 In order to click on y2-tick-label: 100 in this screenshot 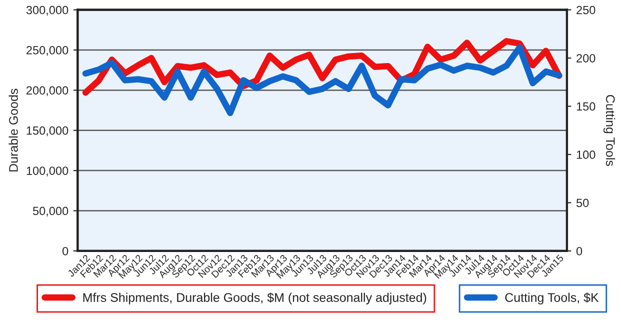, I will do `click(586, 154)`.